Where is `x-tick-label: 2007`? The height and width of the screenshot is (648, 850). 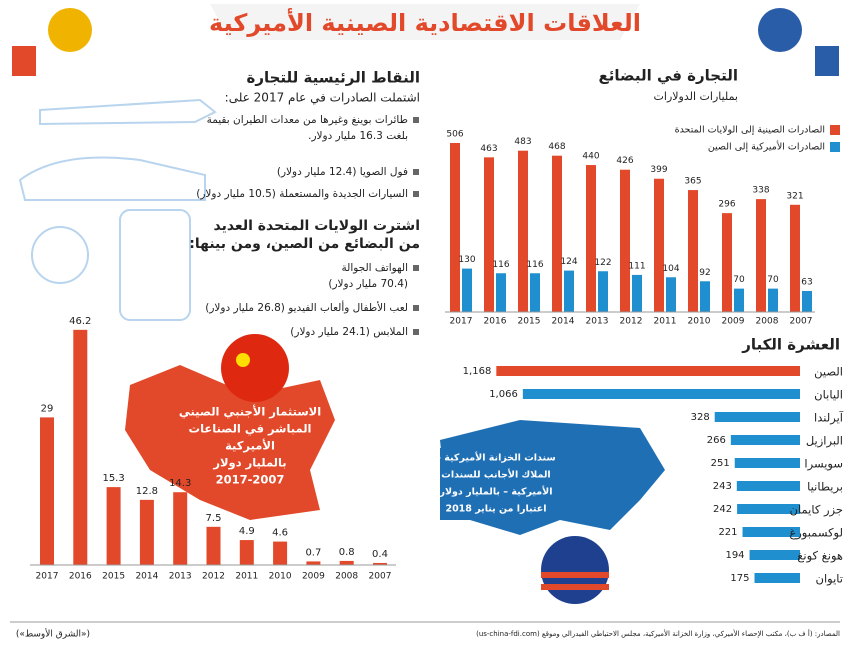
x-tick-label: 2007 is located at coordinates (380, 577).